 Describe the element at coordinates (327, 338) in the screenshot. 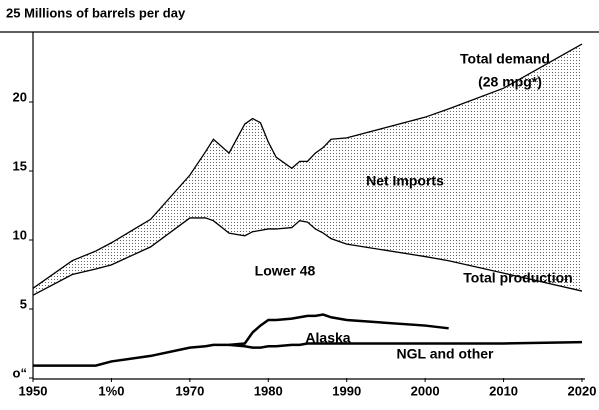

I see `series-label: Alaska` at that location.